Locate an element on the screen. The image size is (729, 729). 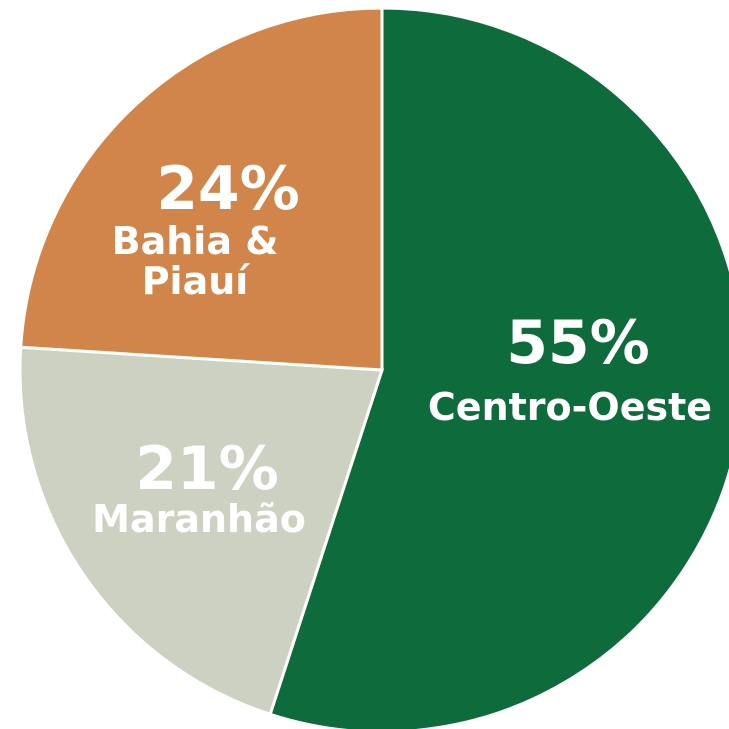
slice-category-label: Bahia & Piauí is located at coordinates (195, 261).